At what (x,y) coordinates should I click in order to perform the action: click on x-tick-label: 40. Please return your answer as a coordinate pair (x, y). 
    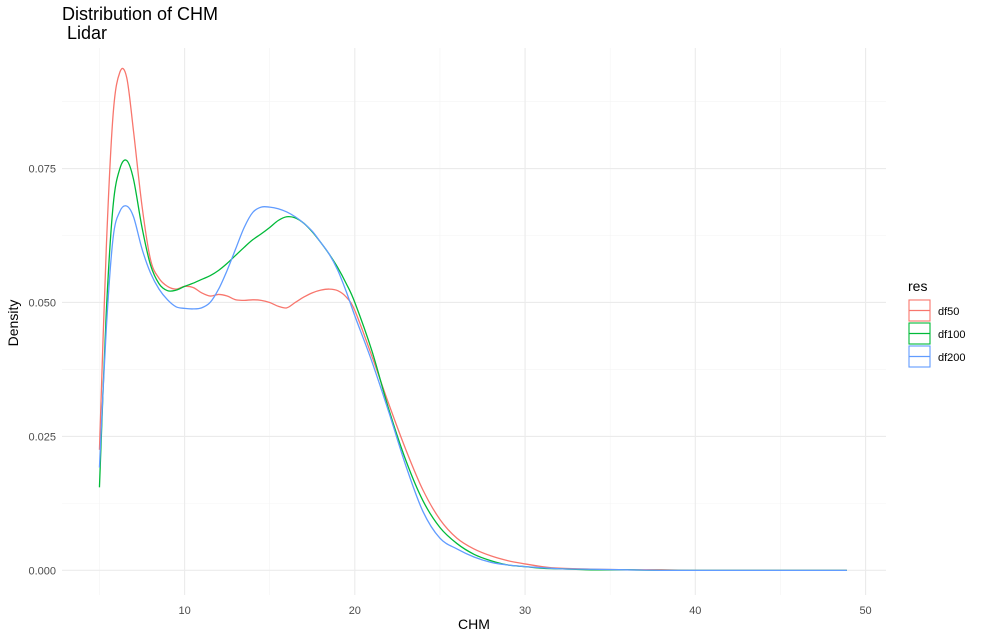
    Looking at the image, I should click on (695, 611).